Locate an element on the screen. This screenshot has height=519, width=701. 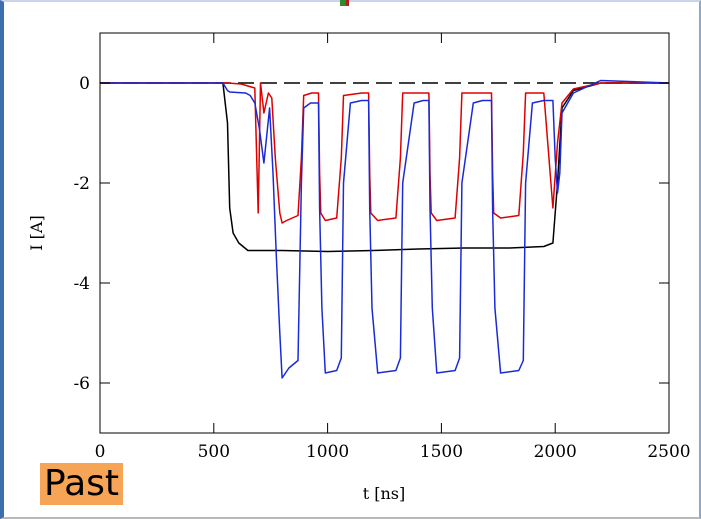
y-tick-label-1: -2 is located at coordinates (81, 184).